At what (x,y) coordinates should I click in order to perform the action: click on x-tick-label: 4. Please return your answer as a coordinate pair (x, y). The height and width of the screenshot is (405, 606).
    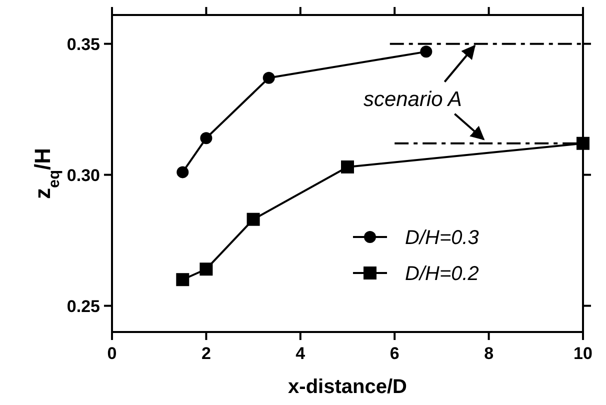
    Looking at the image, I should click on (301, 353).